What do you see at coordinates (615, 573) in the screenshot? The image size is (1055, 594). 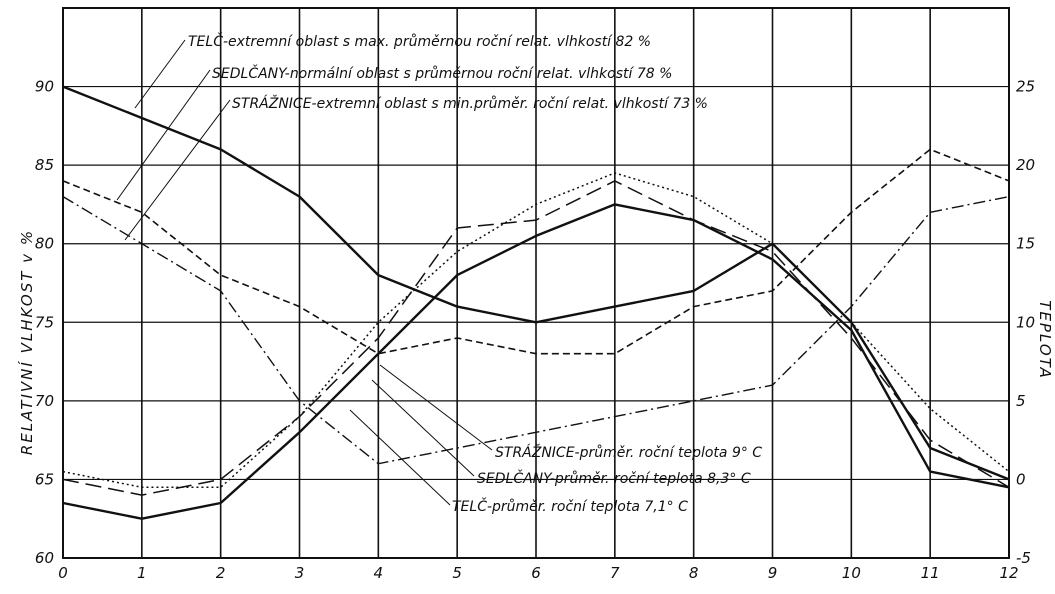 I see `x-tick-label: 7` at bounding box center [615, 573].